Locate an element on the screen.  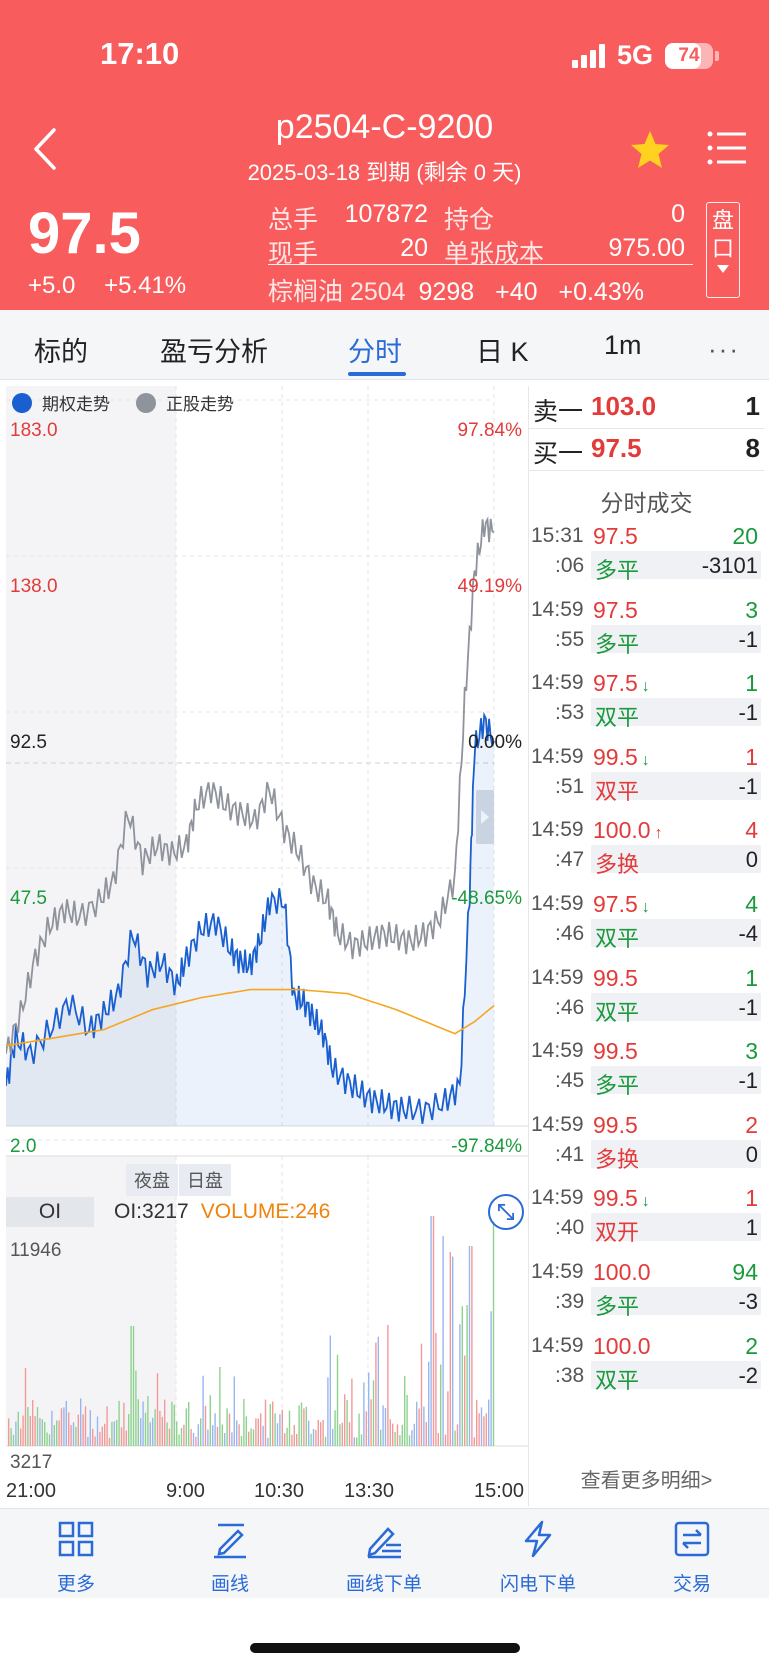
active-tab-indicator is located at coordinates (377, 374).